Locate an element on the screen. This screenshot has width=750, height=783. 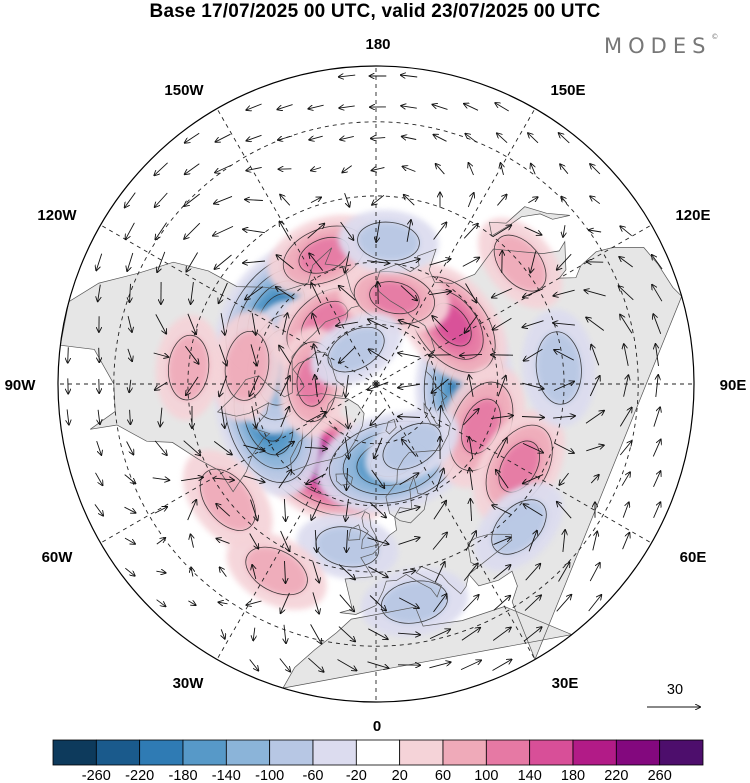
logo-mark: © is located at coordinates (715, 37).